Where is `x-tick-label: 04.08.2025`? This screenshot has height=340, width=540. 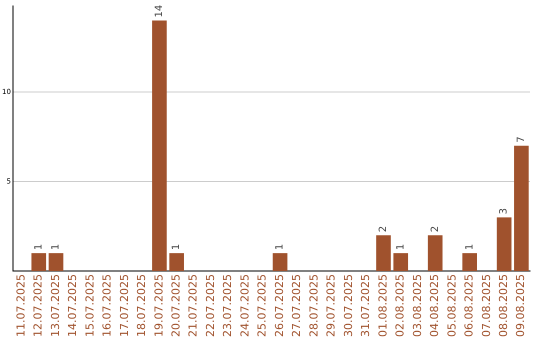 x-tick-label: 04.08.2025 is located at coordinates (435, 306).